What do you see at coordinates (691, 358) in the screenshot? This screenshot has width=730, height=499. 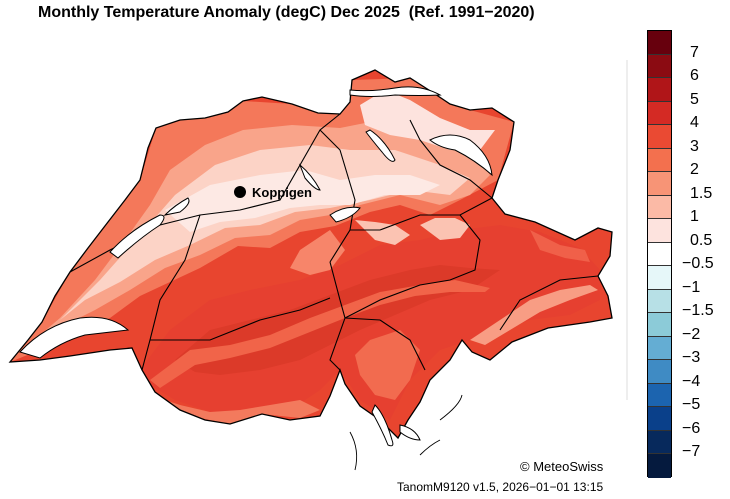 I see `legend-label: −3` at bounding box center [691, 358].